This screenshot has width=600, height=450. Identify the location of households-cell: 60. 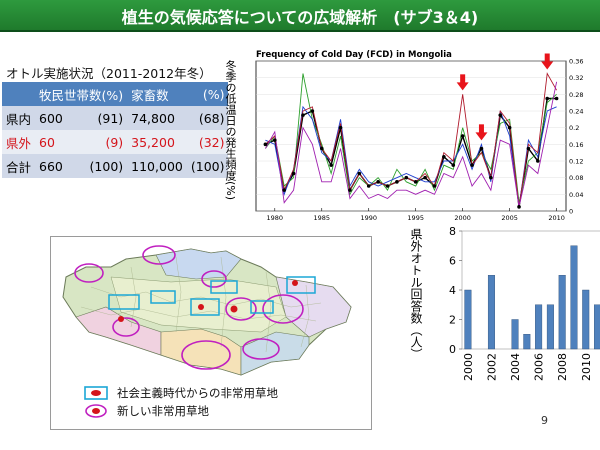
(55, 142).